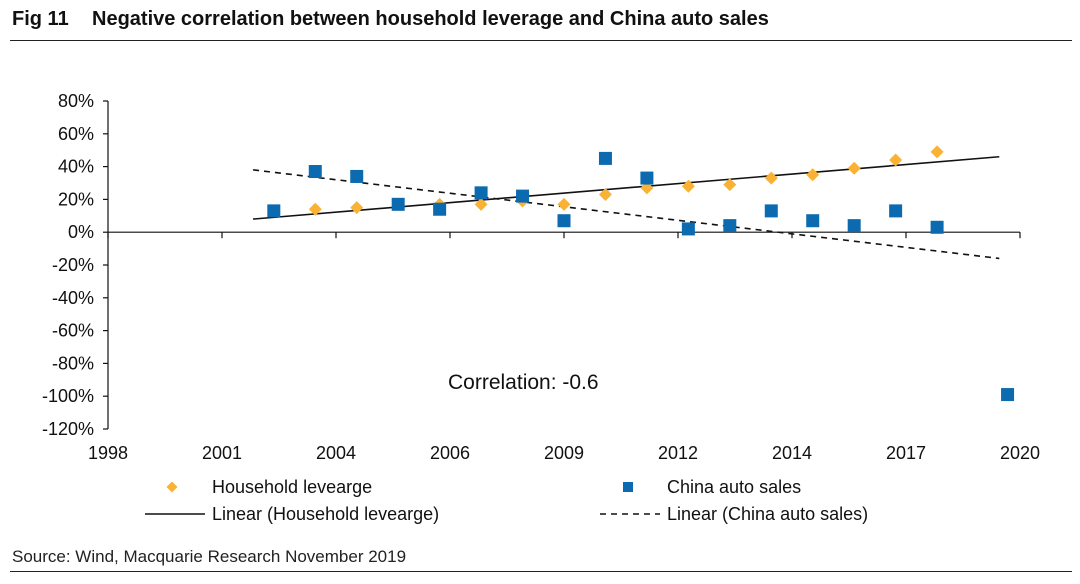  Describe the element at coordinates (541, 571) in the screenshot. I see `footer-divider` at that location.